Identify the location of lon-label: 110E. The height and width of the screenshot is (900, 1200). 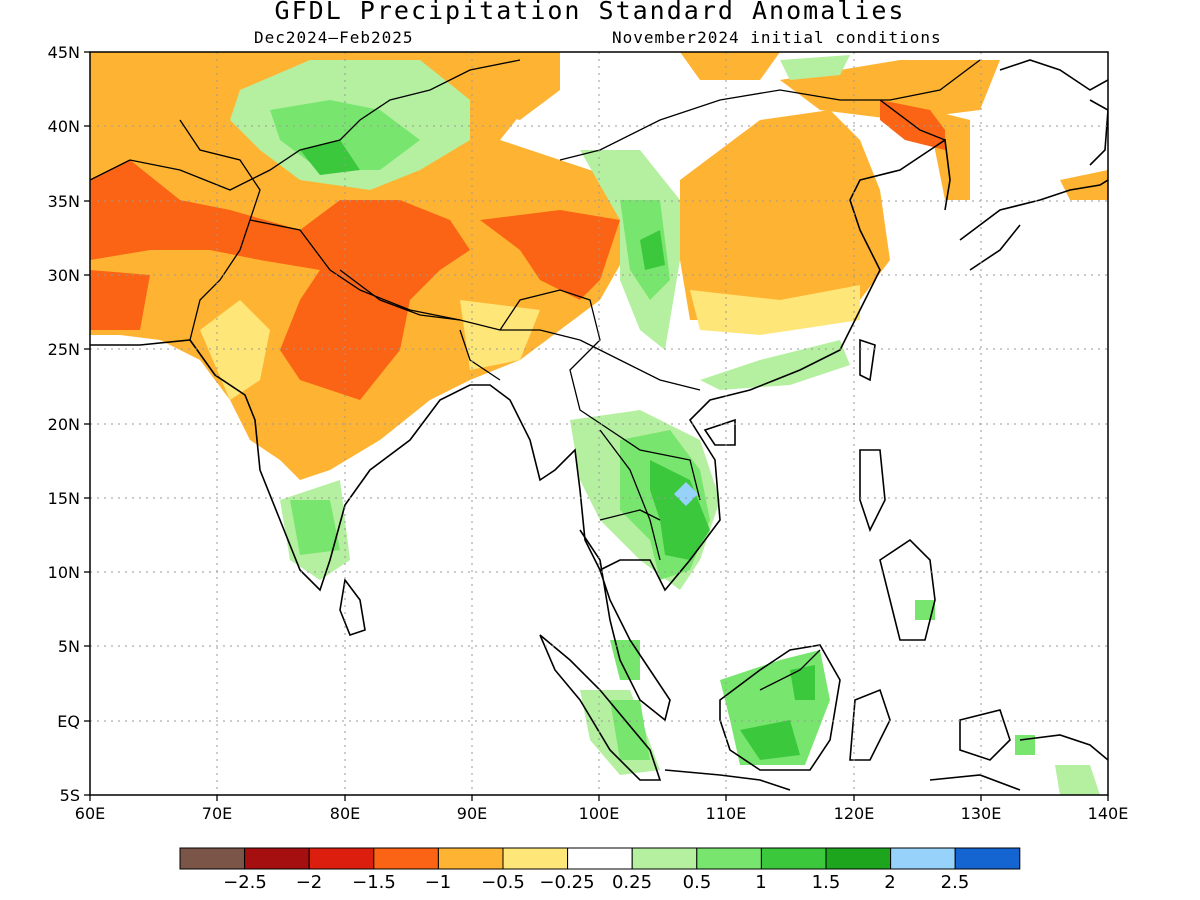
(726, 813).